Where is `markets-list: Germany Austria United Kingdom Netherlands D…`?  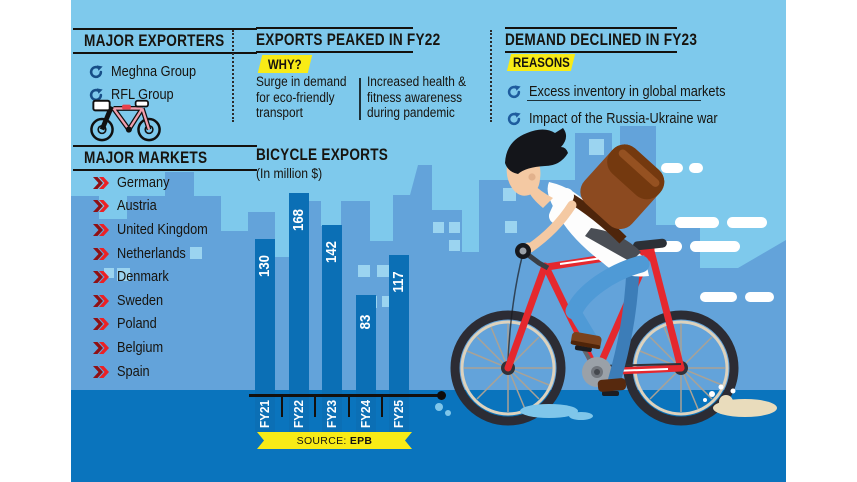
markets-list: Germany Austria United Kingdom Netherlands D… is located at coordinates (156, 277).